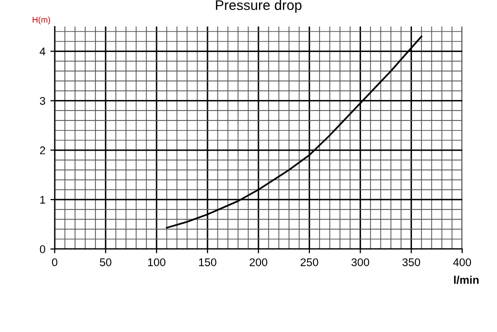 This screenshot has width=497, height=332. Describe the element at coordinates (55, 262) in the screenshot. I see `x-tick-label: 0` at that location.